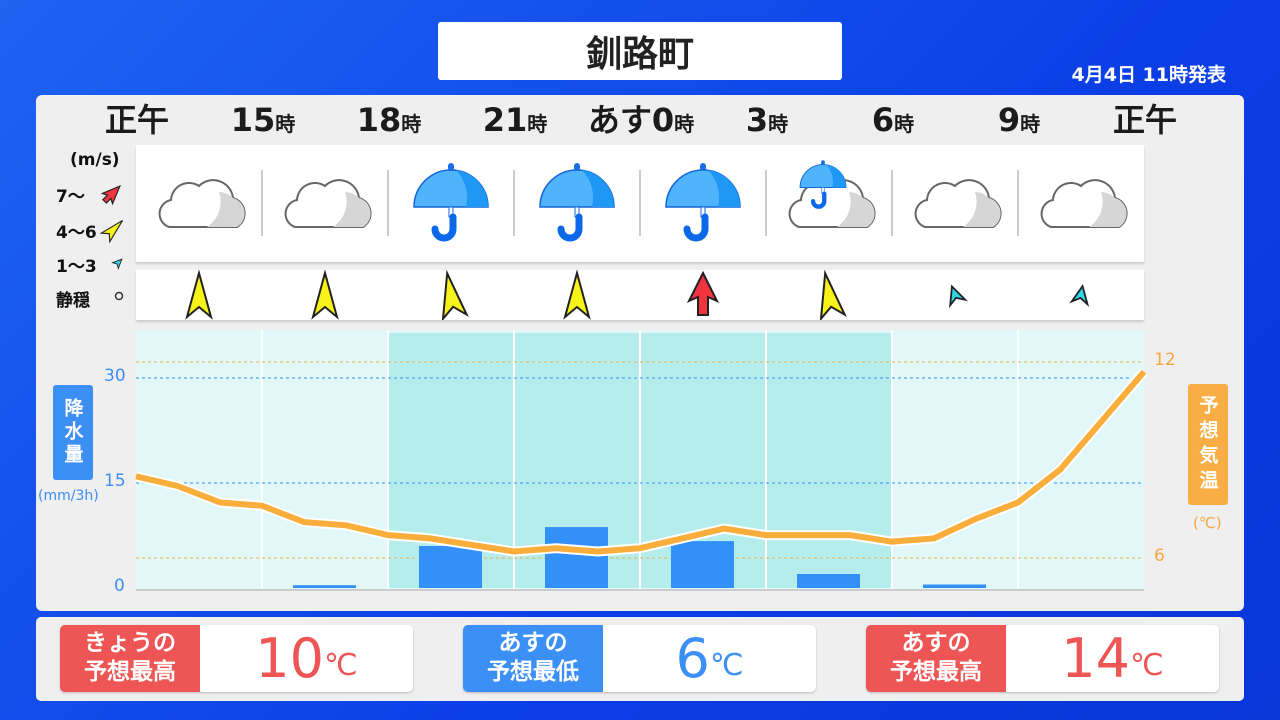 This screenshot has height=720, width=1280. Describe the element at coordinates (1159, 556) in the screenshot. I see `temp-tick-6: 6` at that location.